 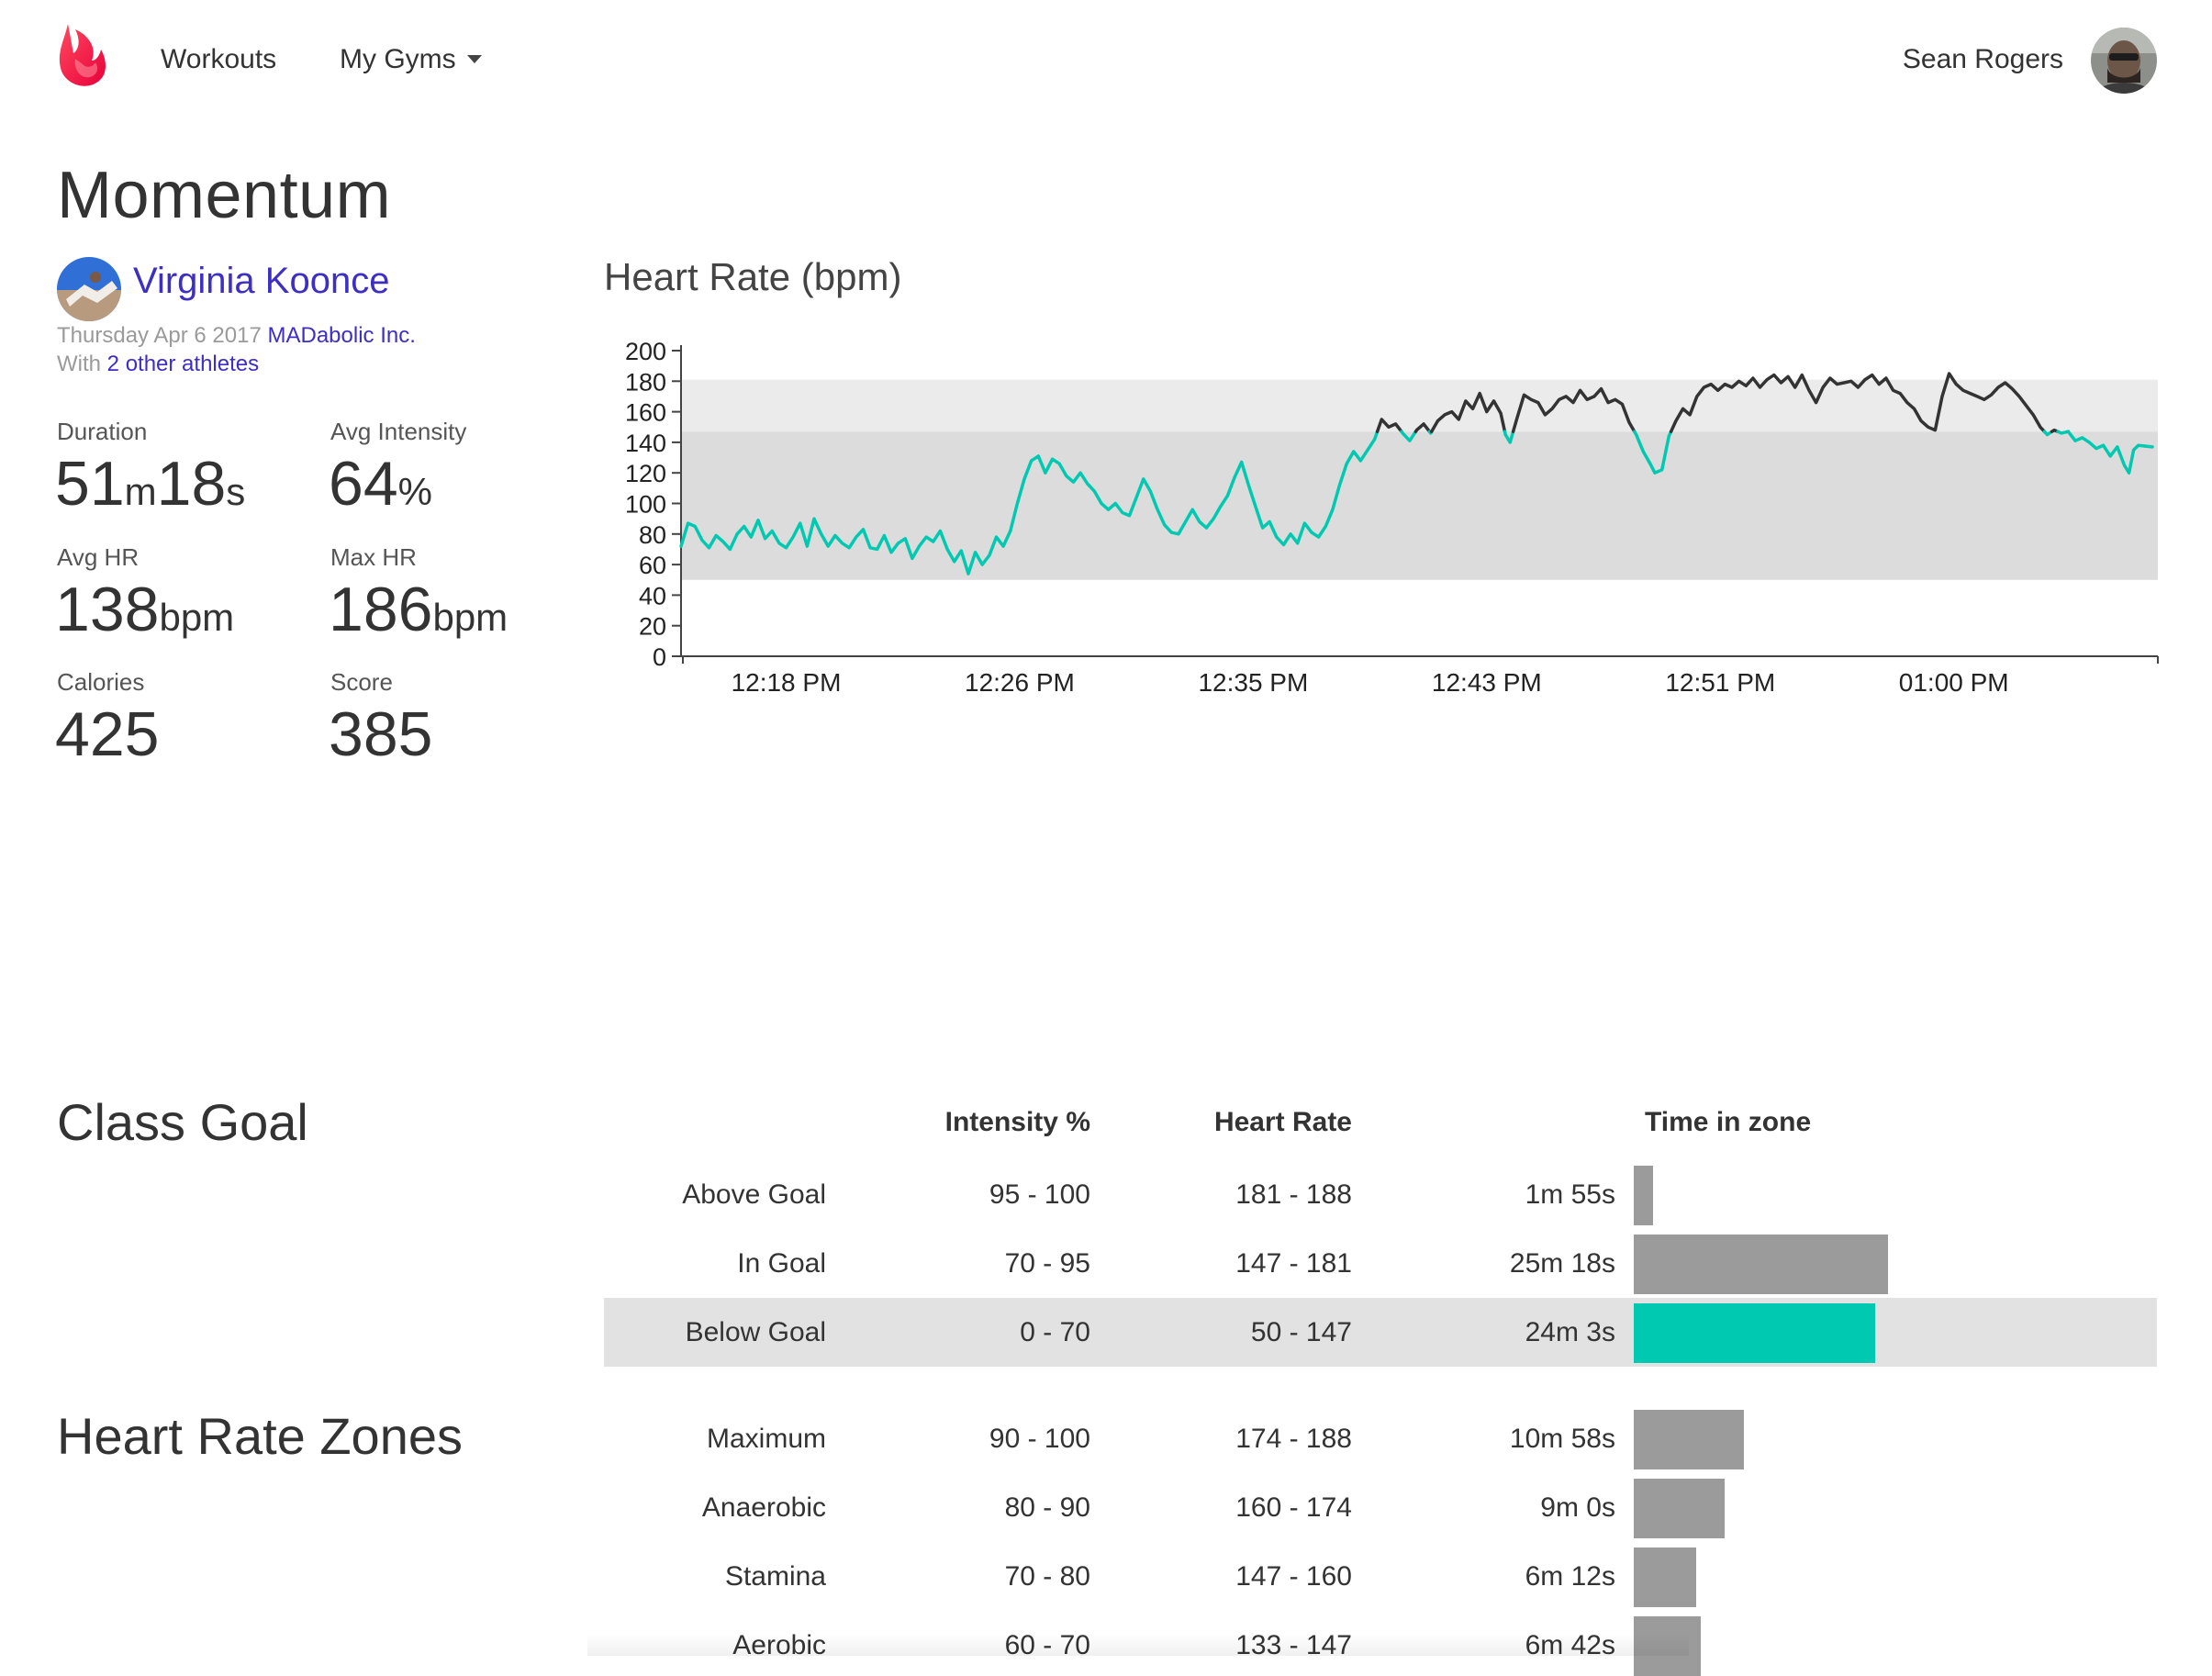 I want to click on coach-avatar-image, so click(x=89, y=289).